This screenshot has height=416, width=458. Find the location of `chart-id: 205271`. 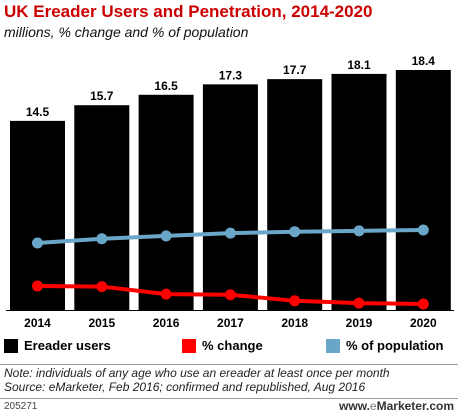

chart-id: 205271 is located at coordinates (21, 406).